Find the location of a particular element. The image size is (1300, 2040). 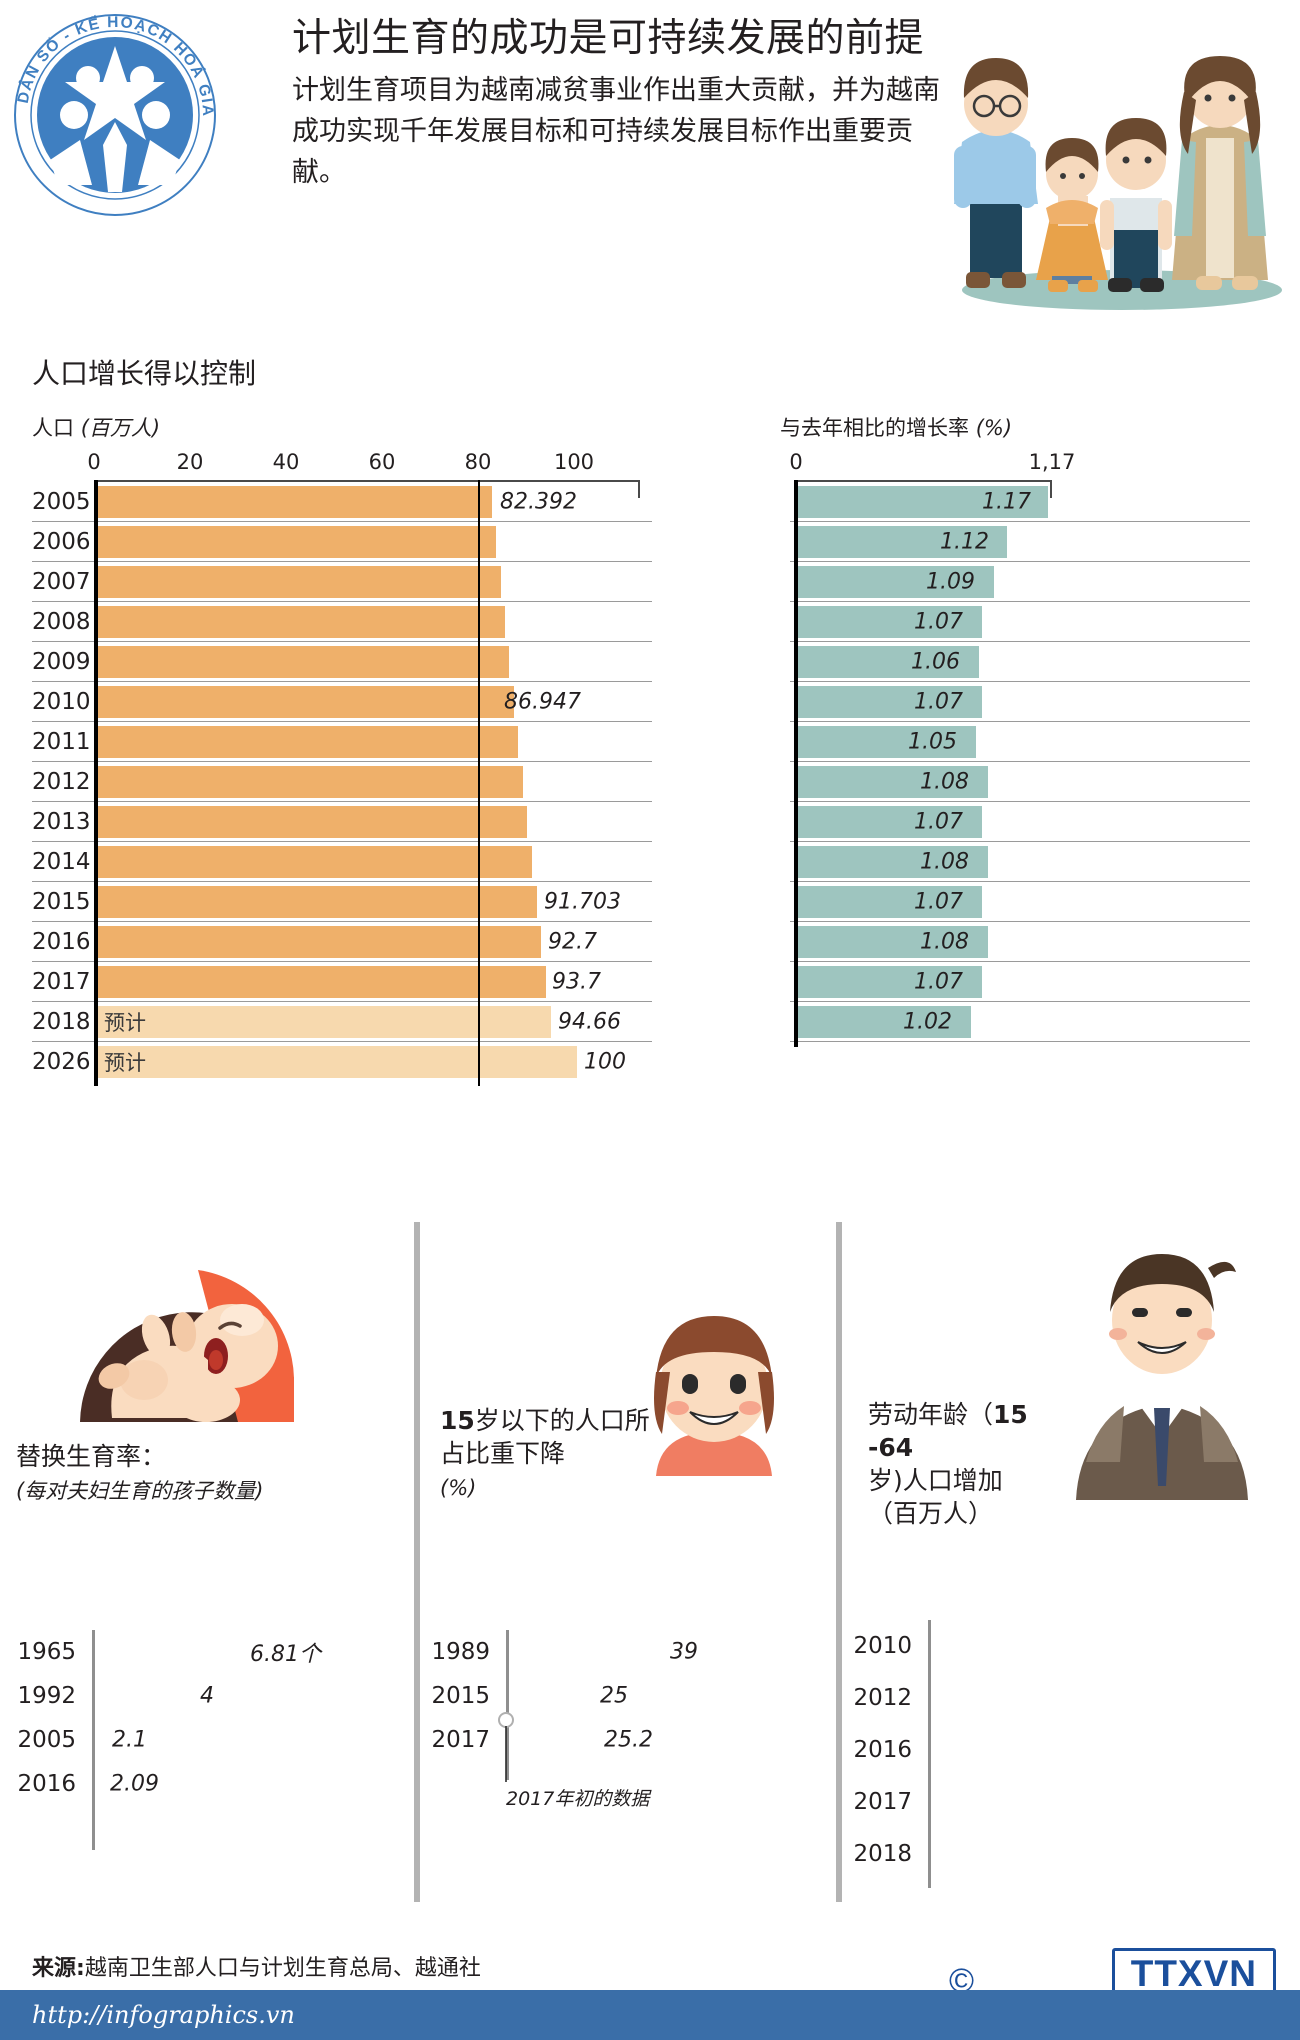

table-row: 2011 is located at coordinates (342, 742).